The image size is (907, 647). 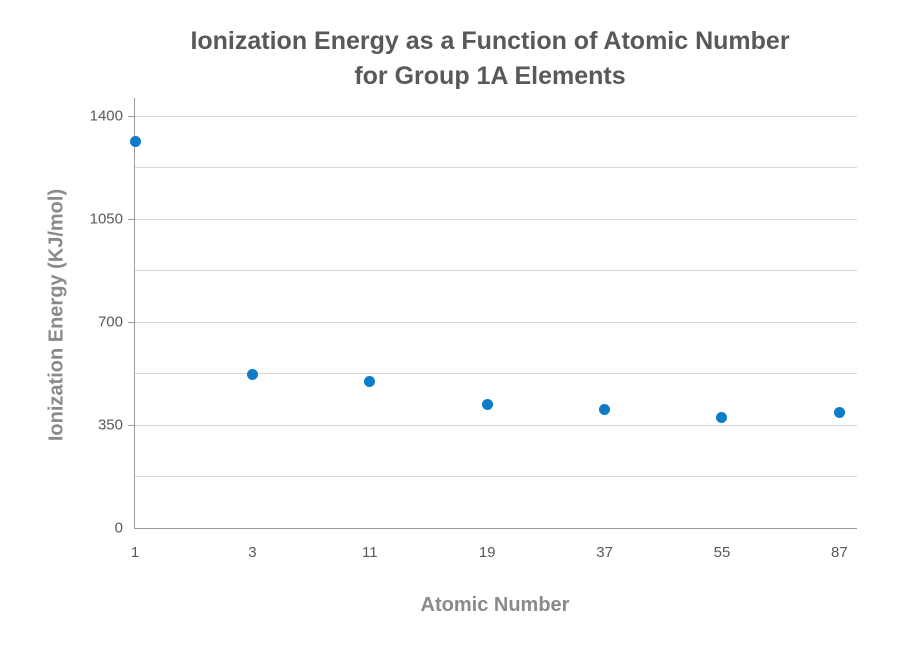 What do you see at coordinates (106, 219) in the screenshot?
I see `y-tick-label: 1050` at bounding box center [106, 219].